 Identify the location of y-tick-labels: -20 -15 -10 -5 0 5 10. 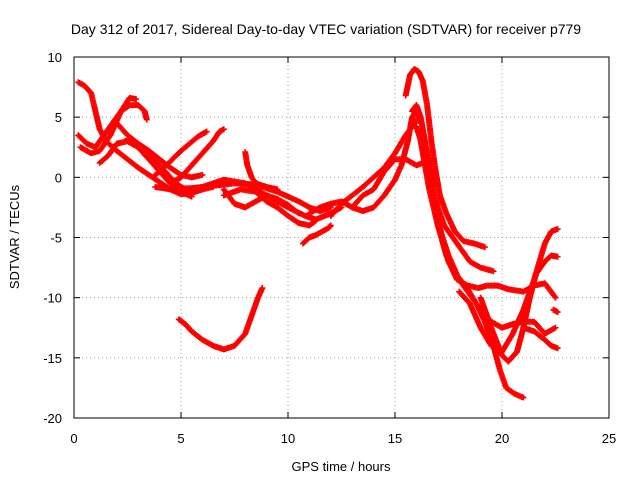
(52, 238).